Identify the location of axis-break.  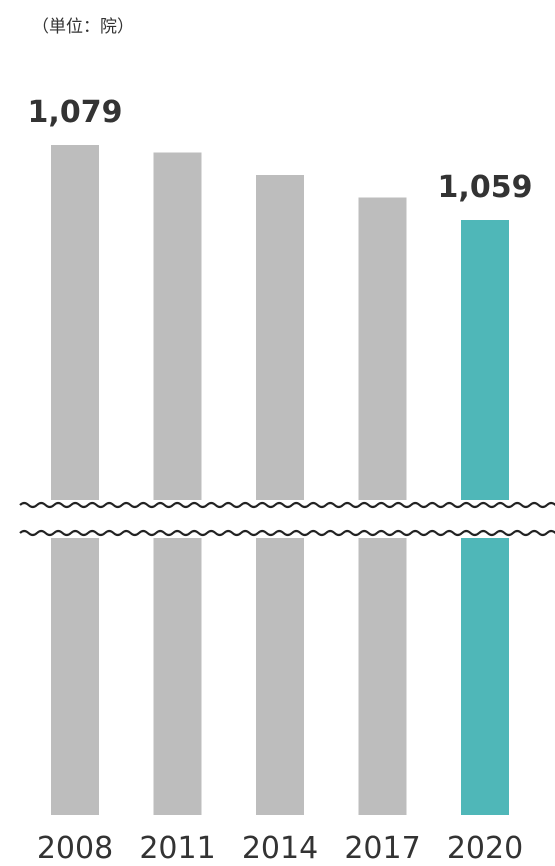
(277, 519).